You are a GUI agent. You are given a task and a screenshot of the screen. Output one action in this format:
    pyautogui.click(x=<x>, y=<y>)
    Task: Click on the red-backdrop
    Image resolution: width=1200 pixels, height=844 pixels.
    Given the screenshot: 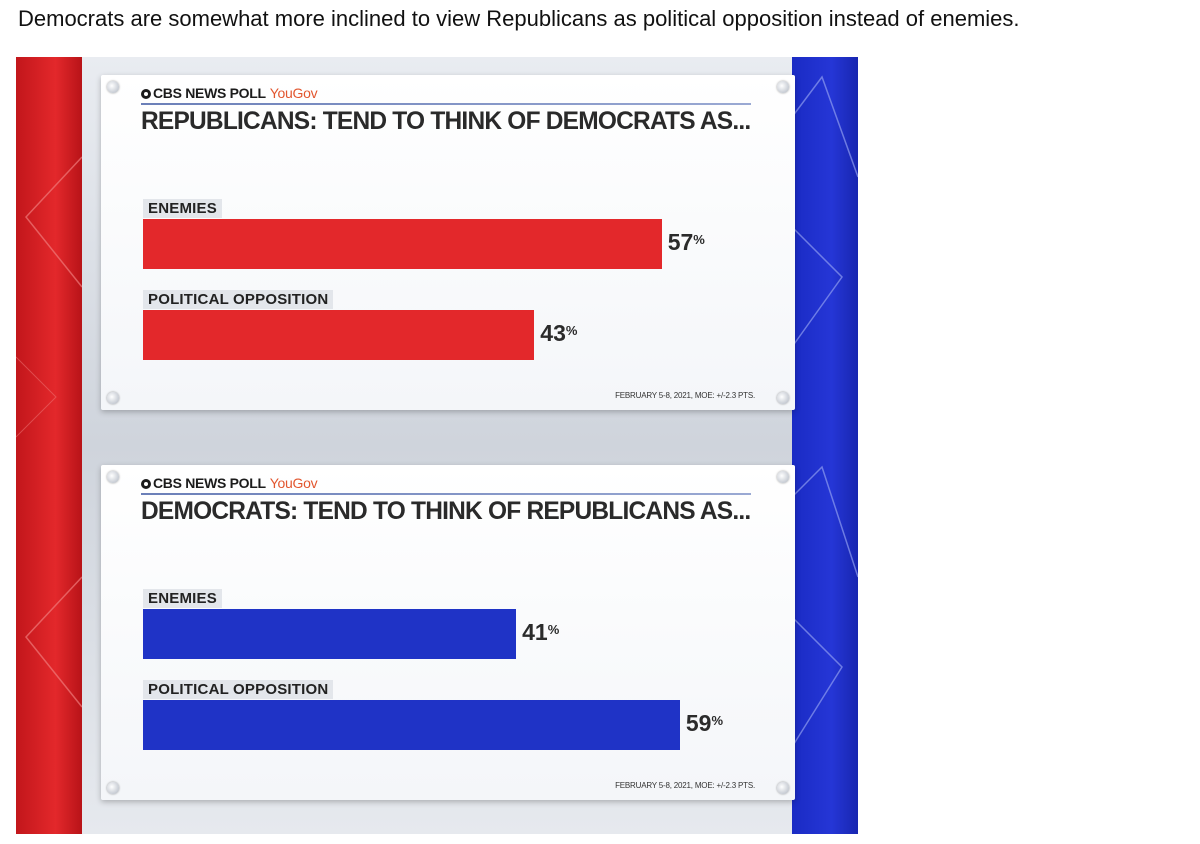 What is the action you would take?
    pyautogui.click(x=49, y=445)
    